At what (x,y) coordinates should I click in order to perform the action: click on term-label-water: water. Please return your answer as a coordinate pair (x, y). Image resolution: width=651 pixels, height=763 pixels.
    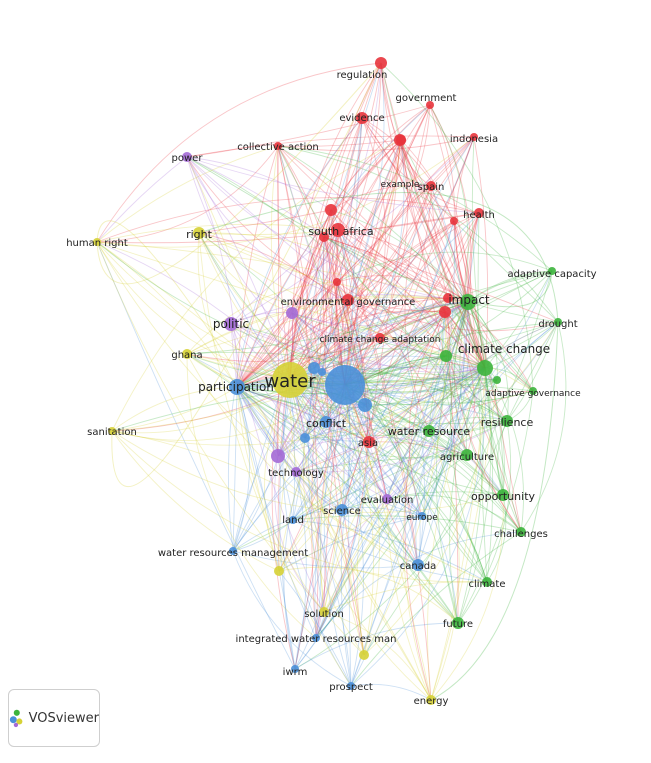
    Looking at the image, I should click on (290, 381).